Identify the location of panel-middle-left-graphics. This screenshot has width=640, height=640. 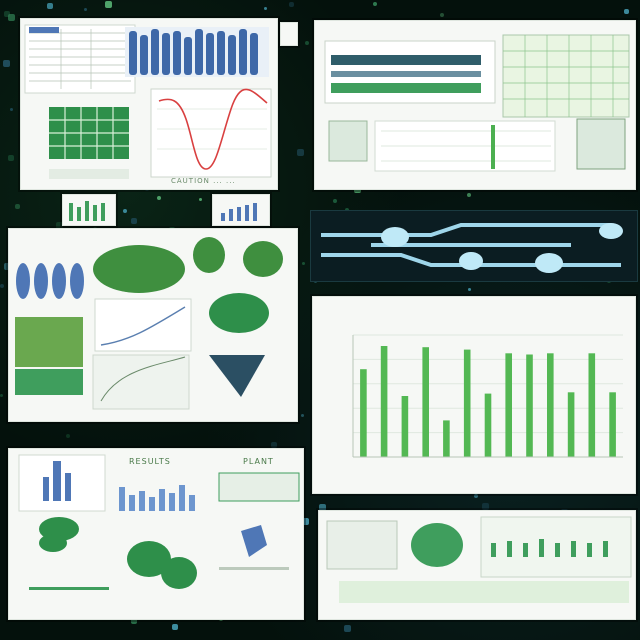
(149, 323).